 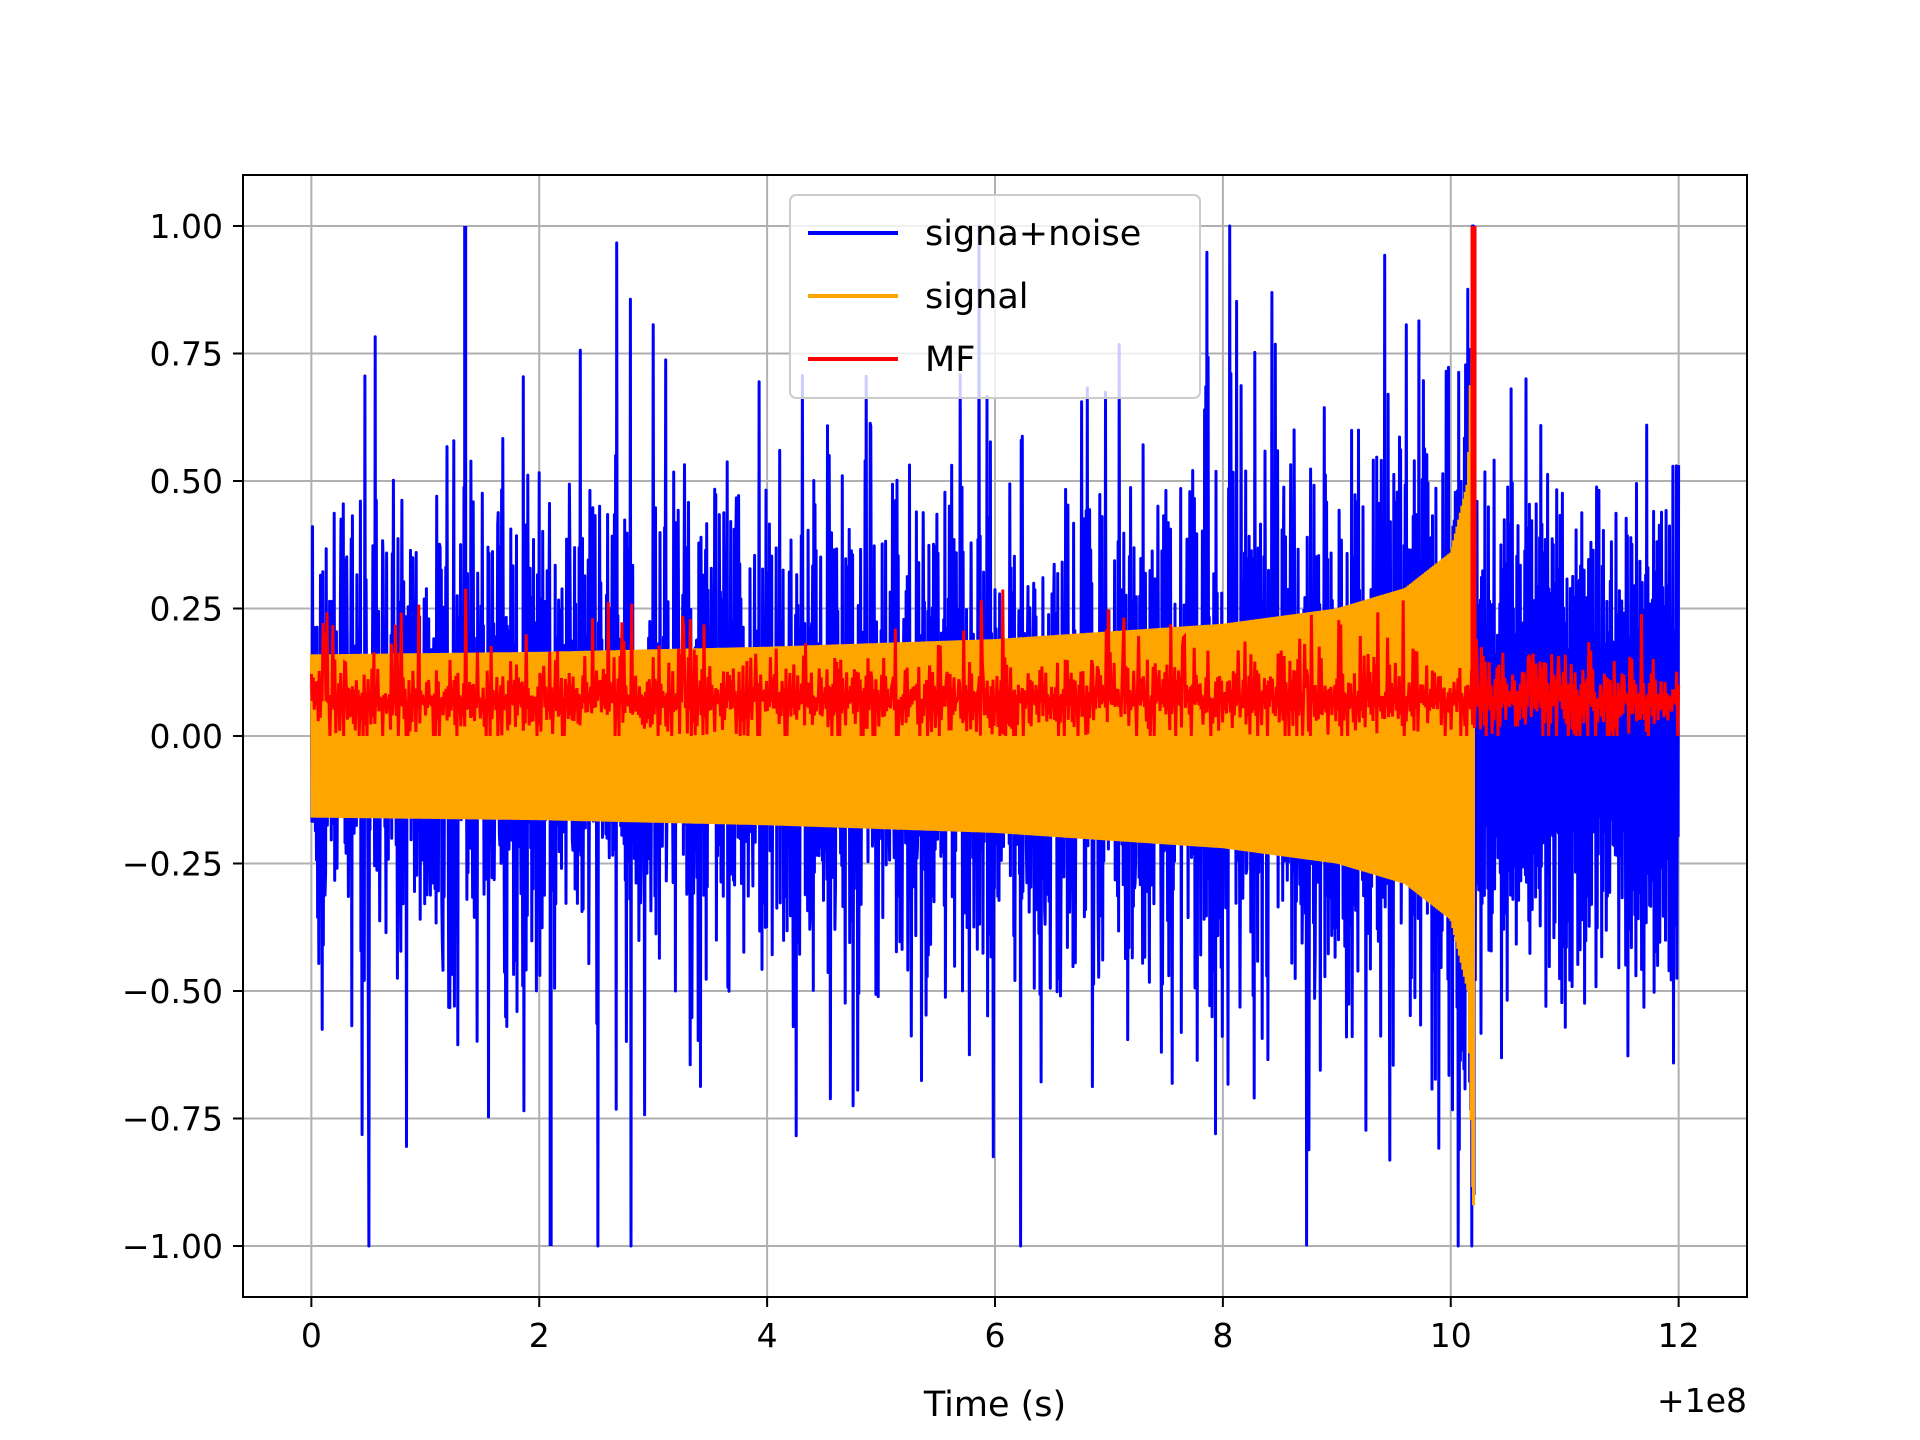 What do you see at coordinates (1679, 1335) in the screenshot?
I see `x-tick-label: 12` at bounding box center [1679, 1335].